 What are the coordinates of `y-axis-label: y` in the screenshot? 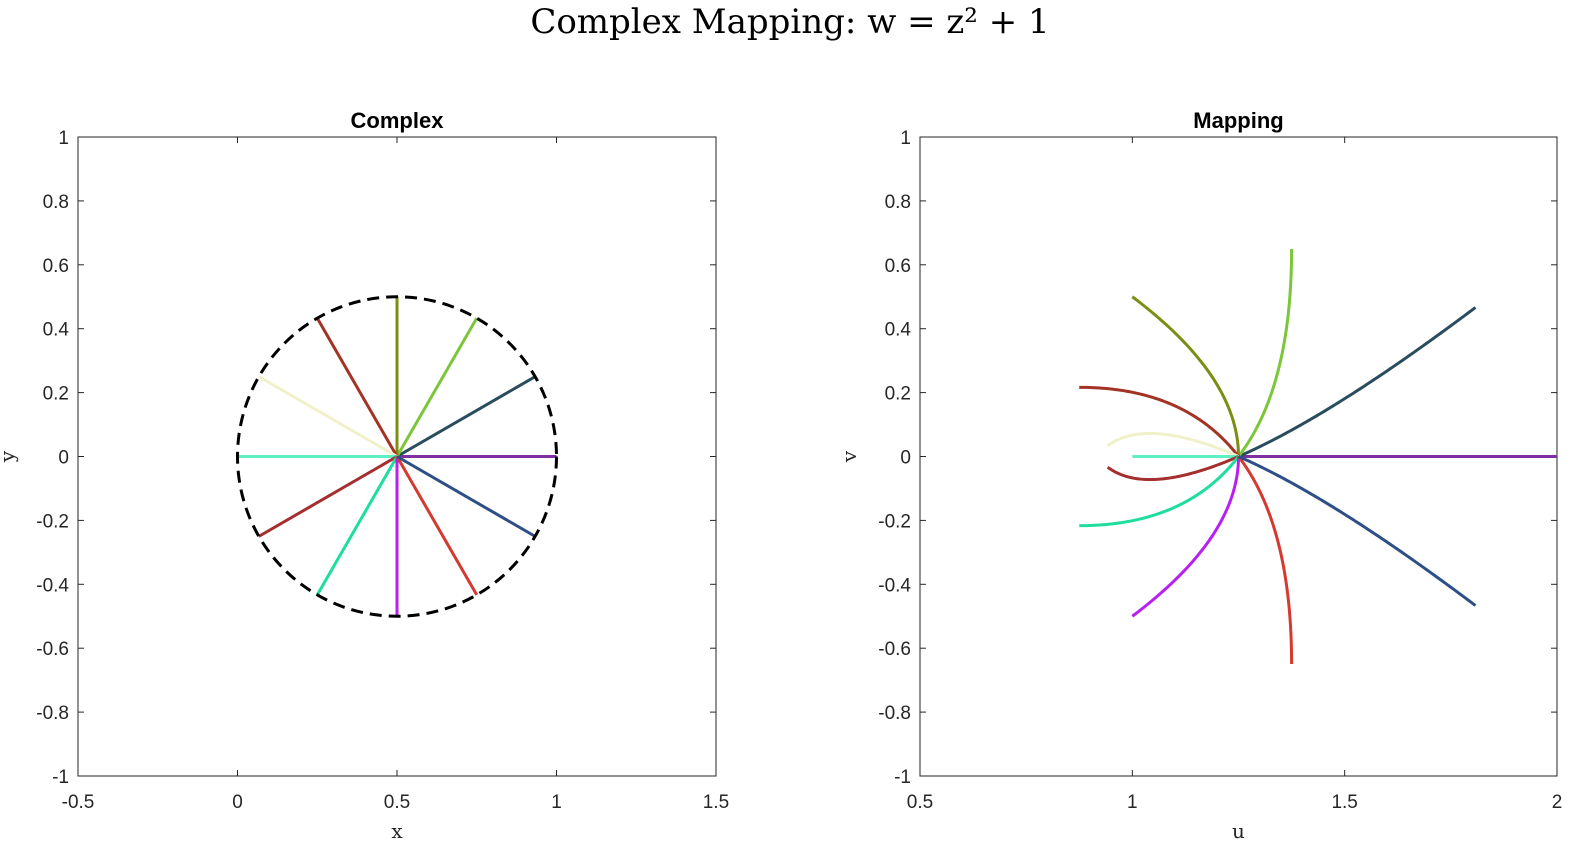 It's located at (9, 456).